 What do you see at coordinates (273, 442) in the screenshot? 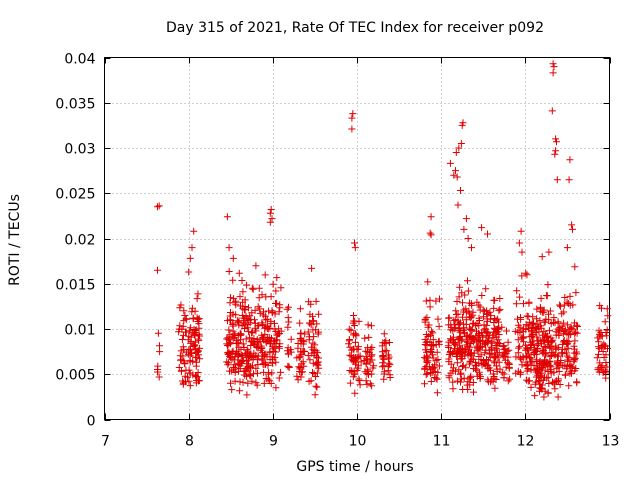
I see `x-tick-label: 9` at bounding box center [273, 442].